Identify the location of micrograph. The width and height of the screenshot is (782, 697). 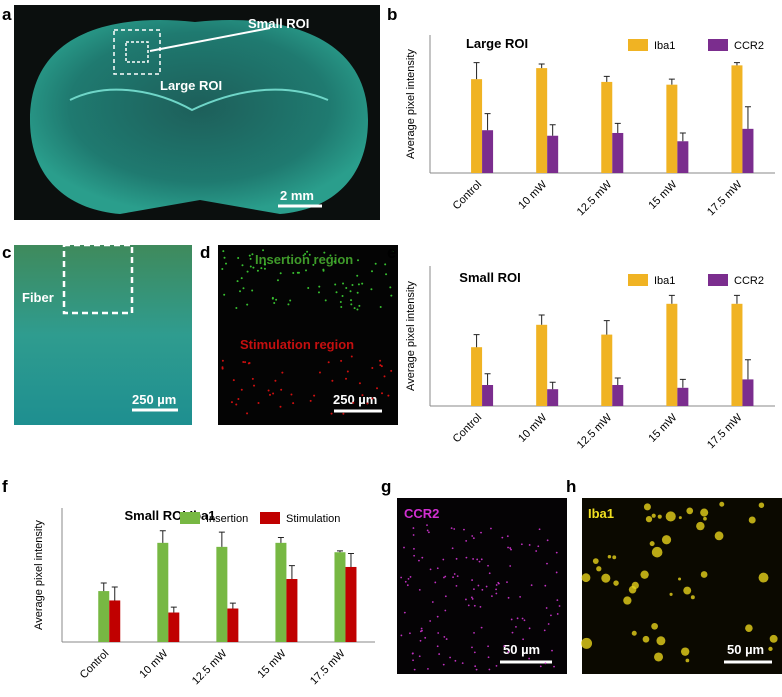
(103, 335).